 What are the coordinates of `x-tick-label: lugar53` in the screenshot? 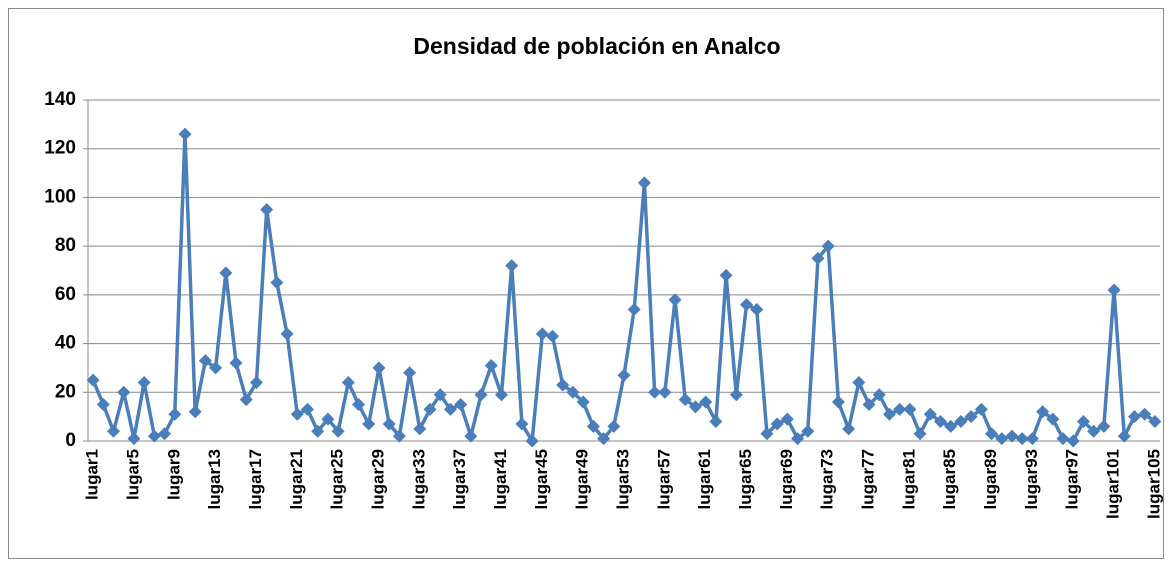 It's located at (622, 479).